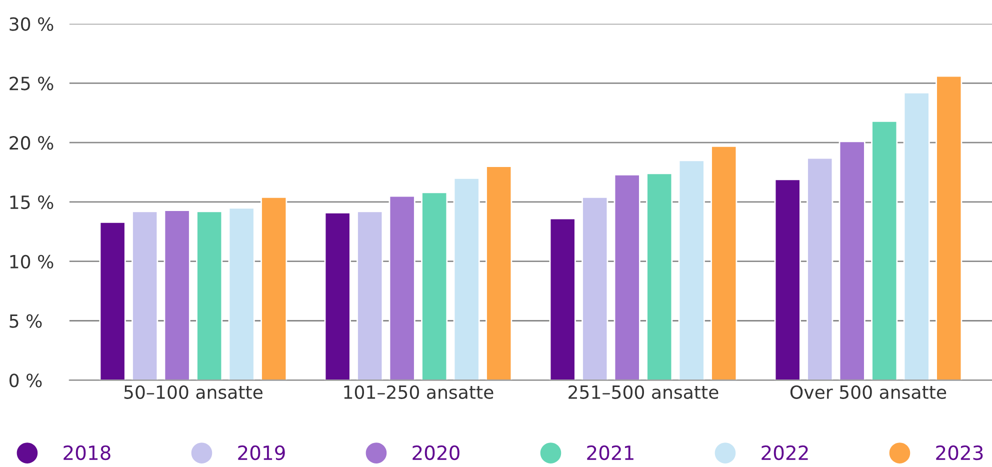 The width and height of the screenshot is (992, 467). What do you see at coordinates (32, 202) in the screenshot?
I see `y-tick-label: 15 %` at bounding box center [32, 202].